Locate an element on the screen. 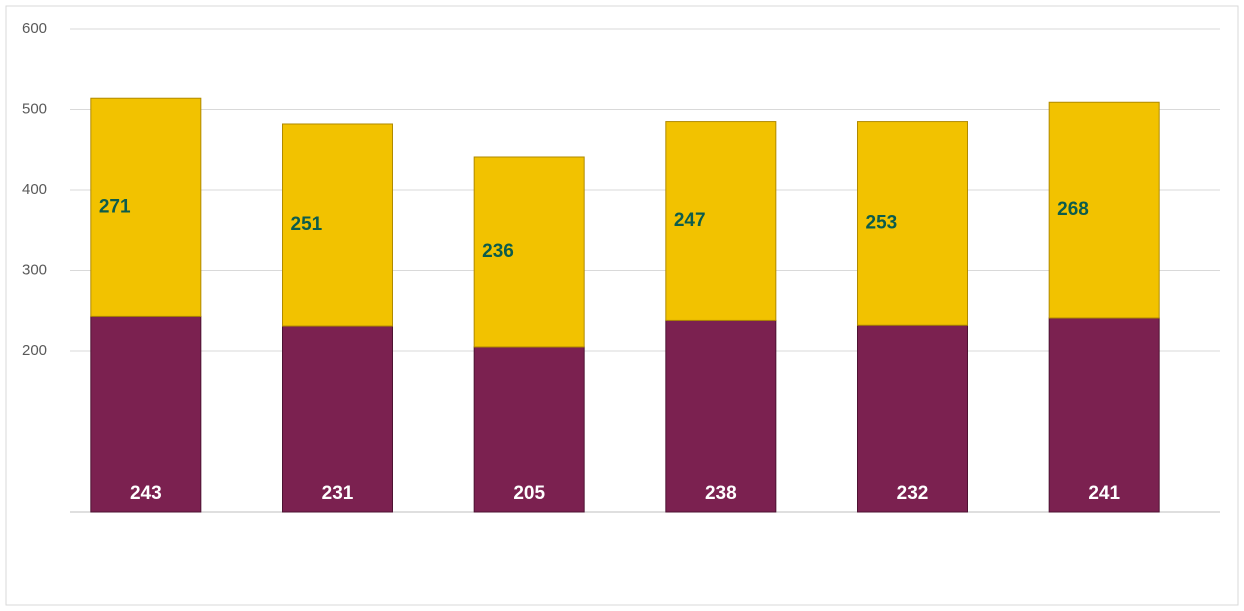  value-label: 253 is located at coordinates (882, 222).